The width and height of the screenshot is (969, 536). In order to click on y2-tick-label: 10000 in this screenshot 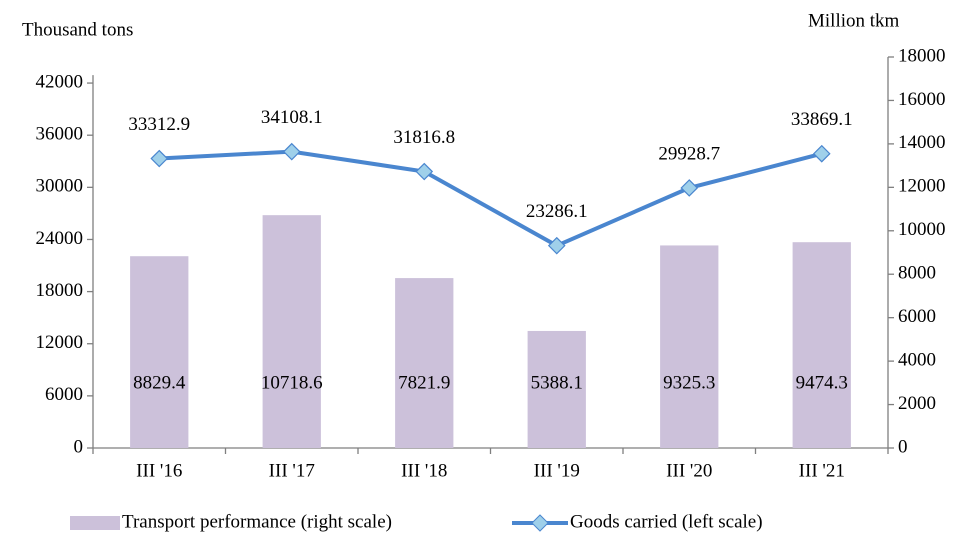, I will do `click(922, 229)`.